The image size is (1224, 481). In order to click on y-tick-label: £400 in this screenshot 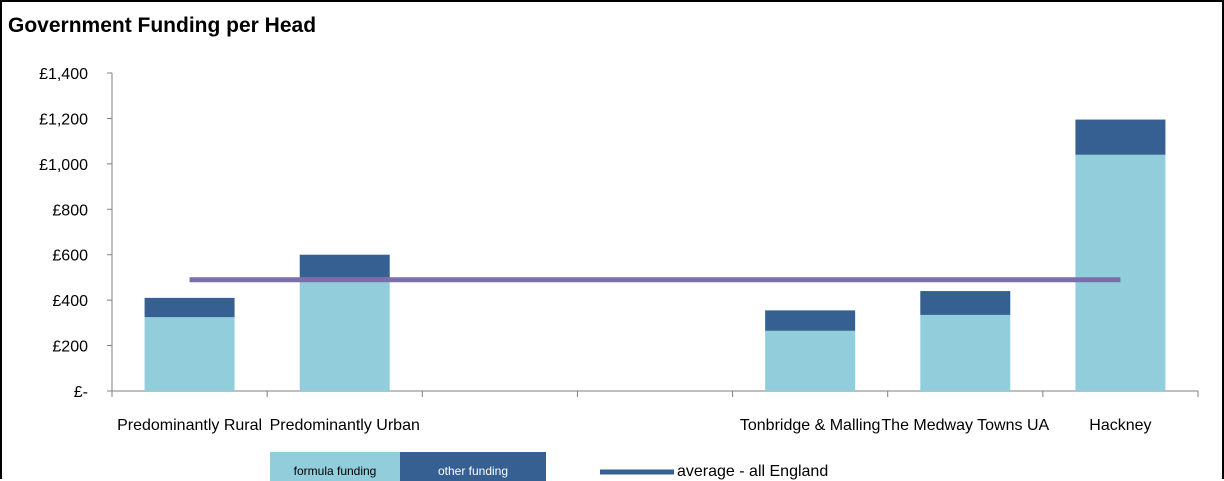, I will do `click(70, 301)`.